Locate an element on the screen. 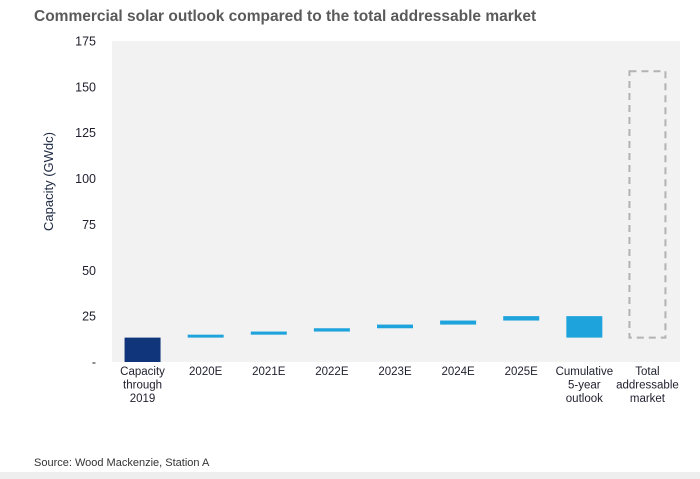  y-tick-label: - is located at coordinates (94, 363).